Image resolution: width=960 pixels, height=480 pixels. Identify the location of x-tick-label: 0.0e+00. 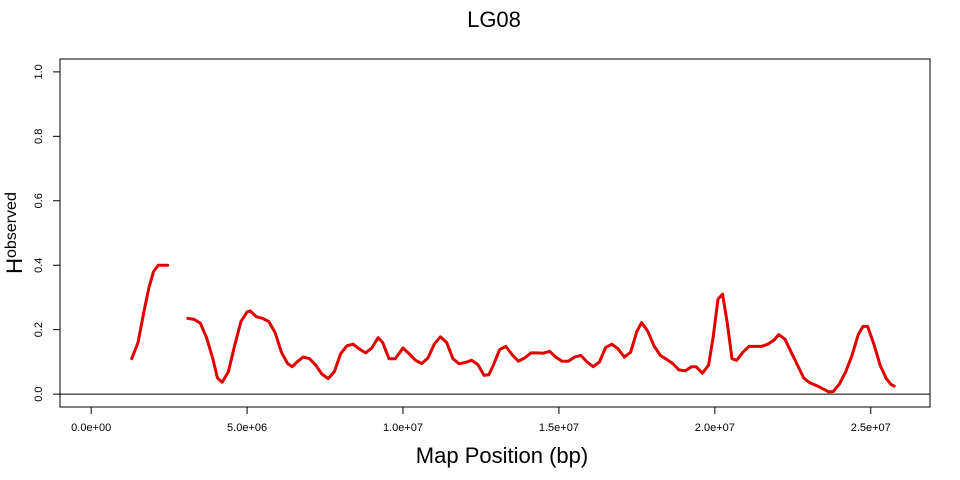
(91, 428).